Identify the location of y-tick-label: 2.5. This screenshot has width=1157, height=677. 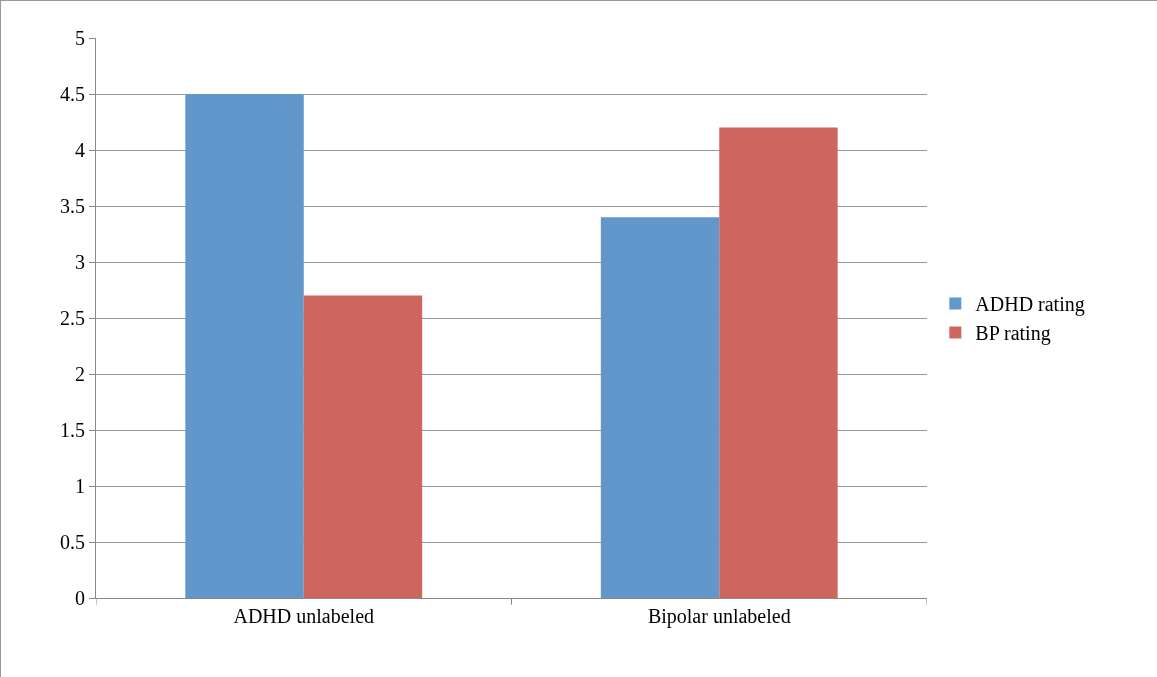
(72, 318).